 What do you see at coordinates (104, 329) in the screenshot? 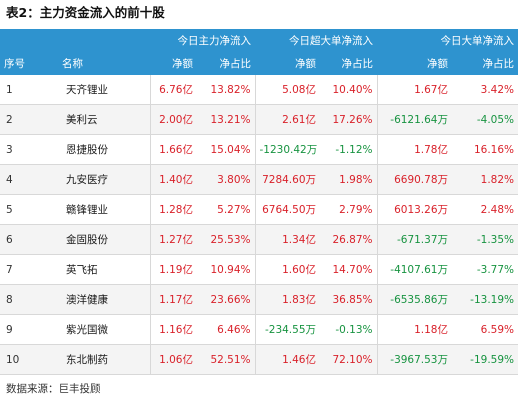
I see `stock-name: 紫光国微` at bounding box center [104, 329].